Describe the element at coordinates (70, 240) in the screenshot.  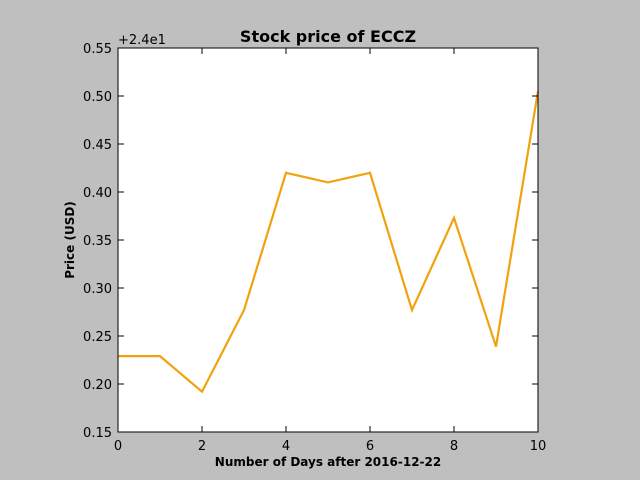
I see `y-axis-label: Price (USD)` at that location.